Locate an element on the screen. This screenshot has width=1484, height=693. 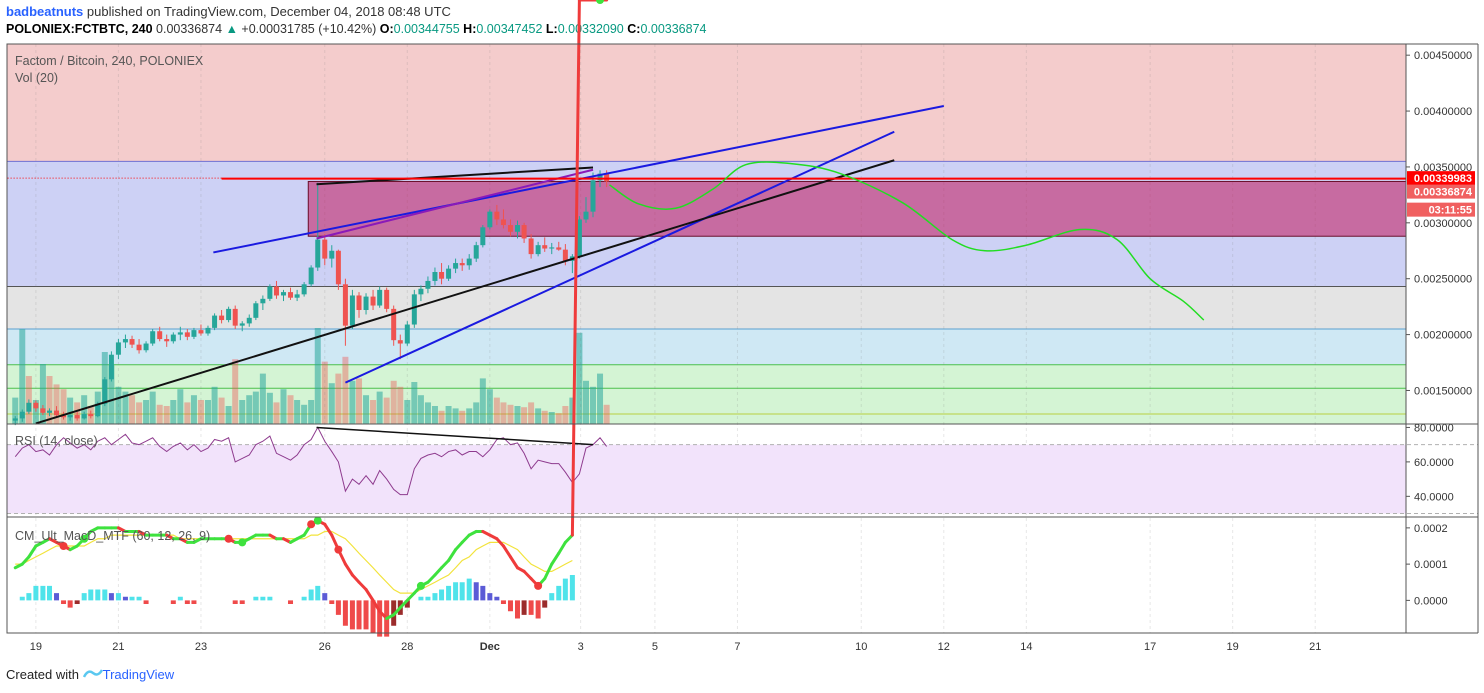
supply-zone-box is located at coordinates (857, 208).